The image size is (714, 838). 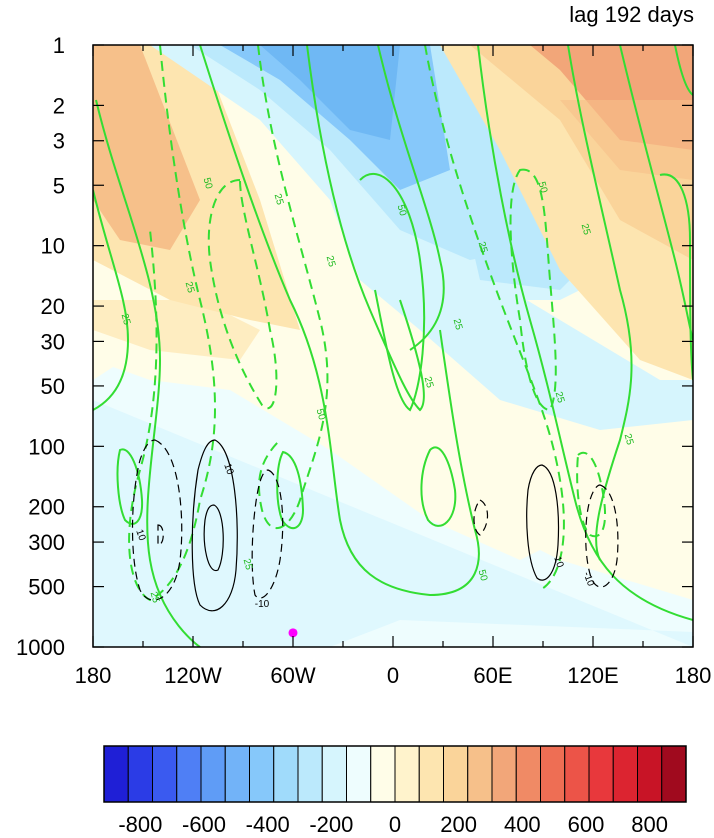 I want to click on x-tick-label: 60W, so click(x=292, y=675).